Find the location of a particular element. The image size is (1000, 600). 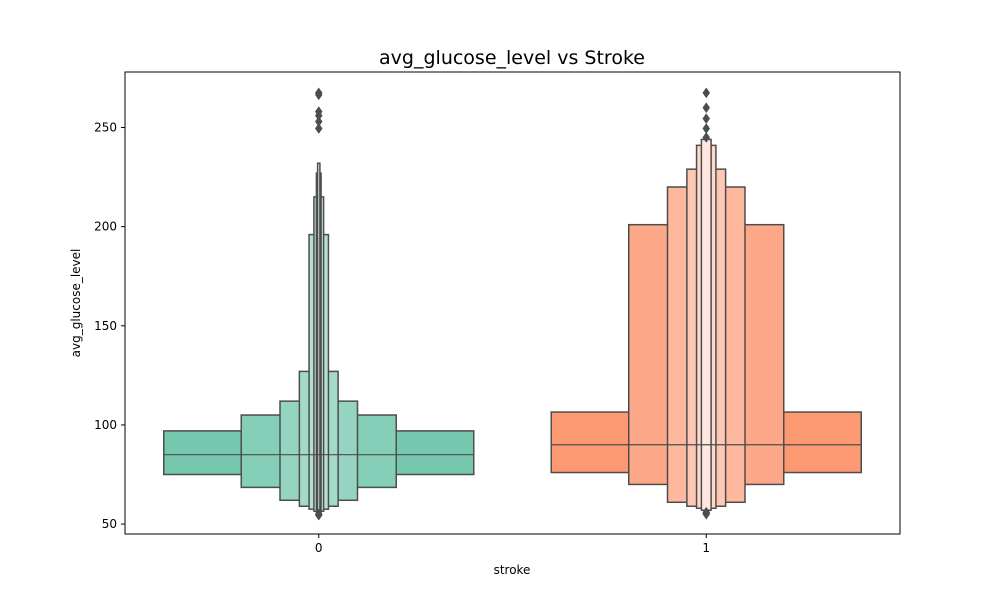

y-tick-label-250: 250 is located at coordinates (105, 128).